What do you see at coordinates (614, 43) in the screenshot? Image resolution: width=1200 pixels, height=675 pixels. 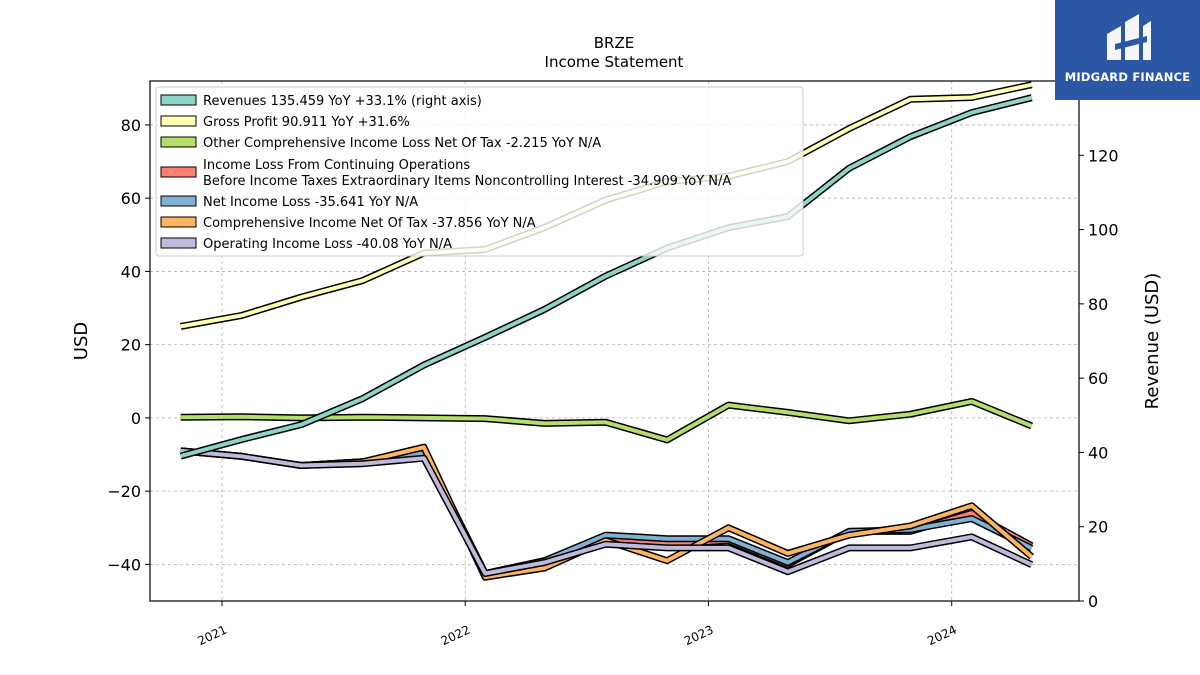 I see `chart-title: BRZE` at bounding box center [614, 43].